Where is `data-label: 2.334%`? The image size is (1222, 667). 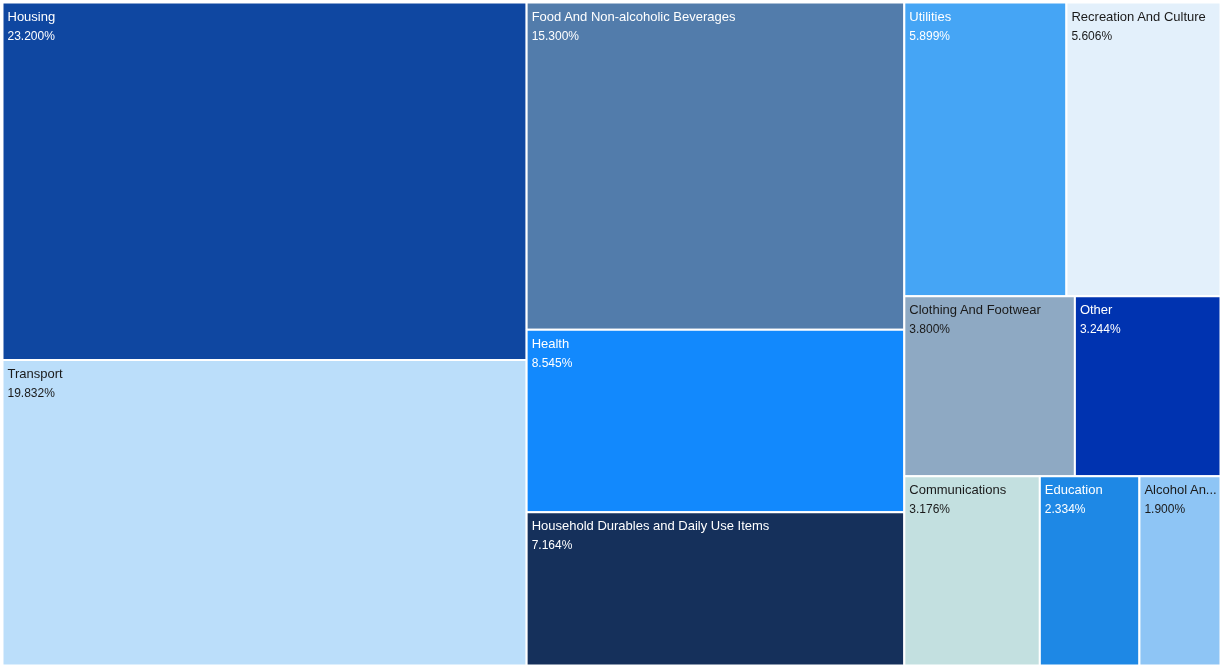
data-label: 2.334% is located at coordinates (1065, 509).